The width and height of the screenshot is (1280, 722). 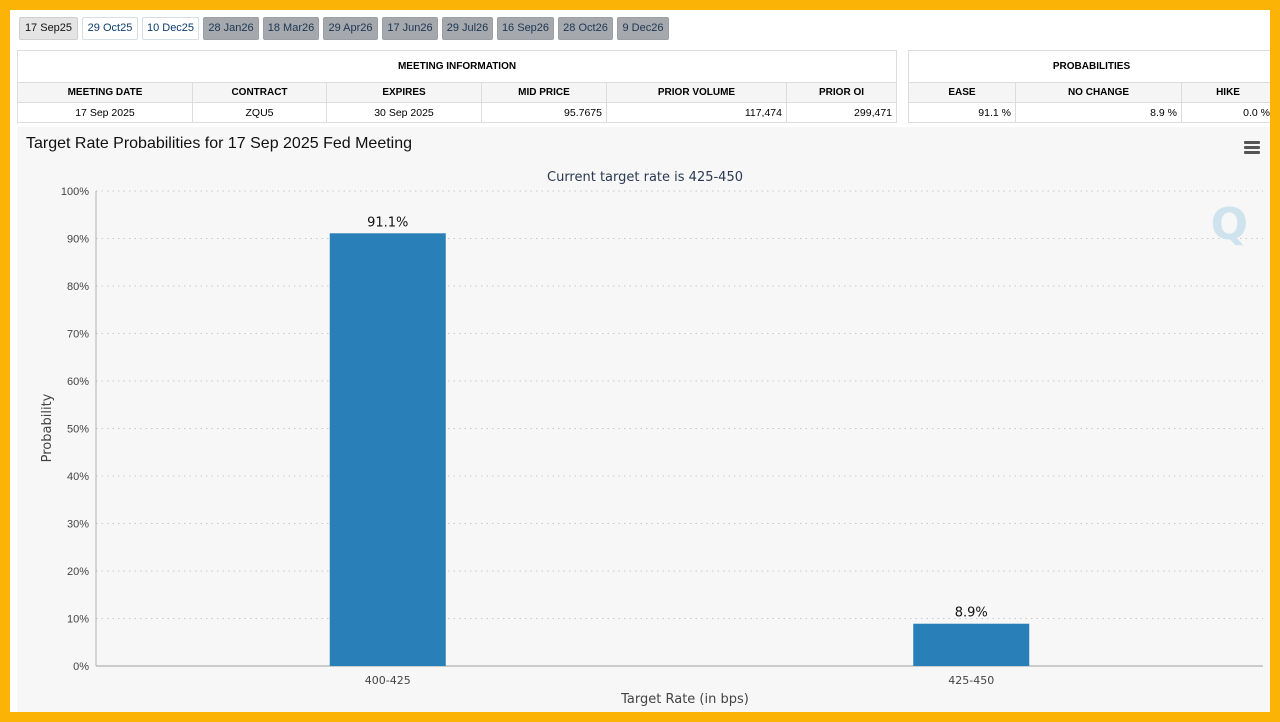 What do you see at coordinates (1225, 92) in the screenshot?
I see `col-hike: HIKE` at bounding box center [1225, 92].